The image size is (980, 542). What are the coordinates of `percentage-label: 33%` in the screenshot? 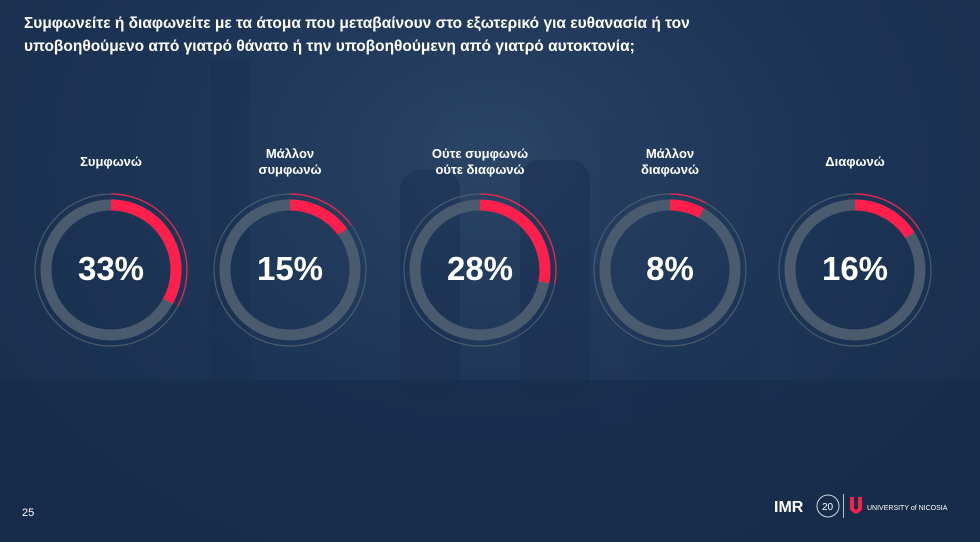 It's located at (111, 268).